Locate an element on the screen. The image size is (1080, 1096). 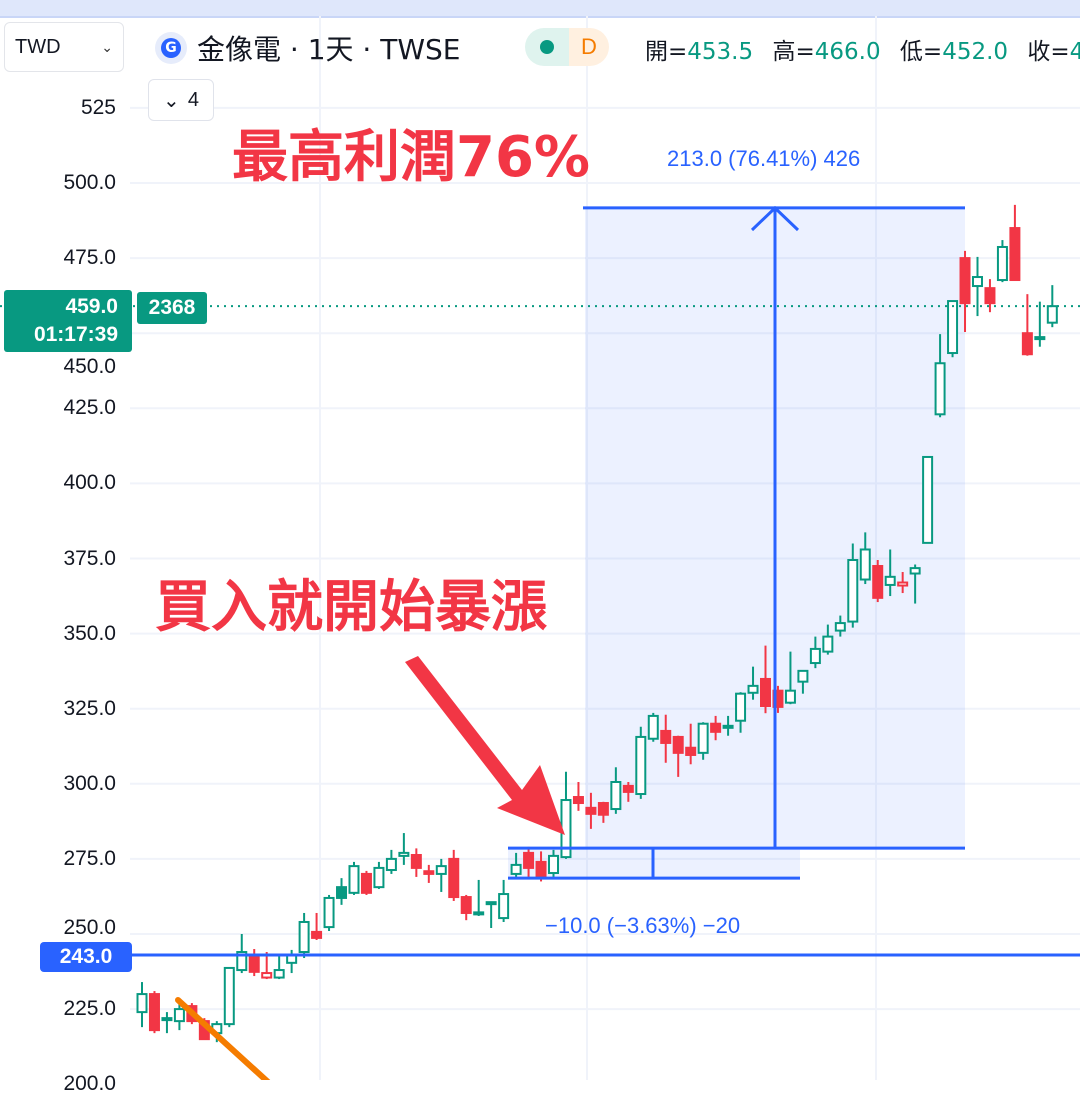
ohlc-readout: 開=453.5 高=466.0 低=452.0 收=4 is located at coordinates (862, 49).